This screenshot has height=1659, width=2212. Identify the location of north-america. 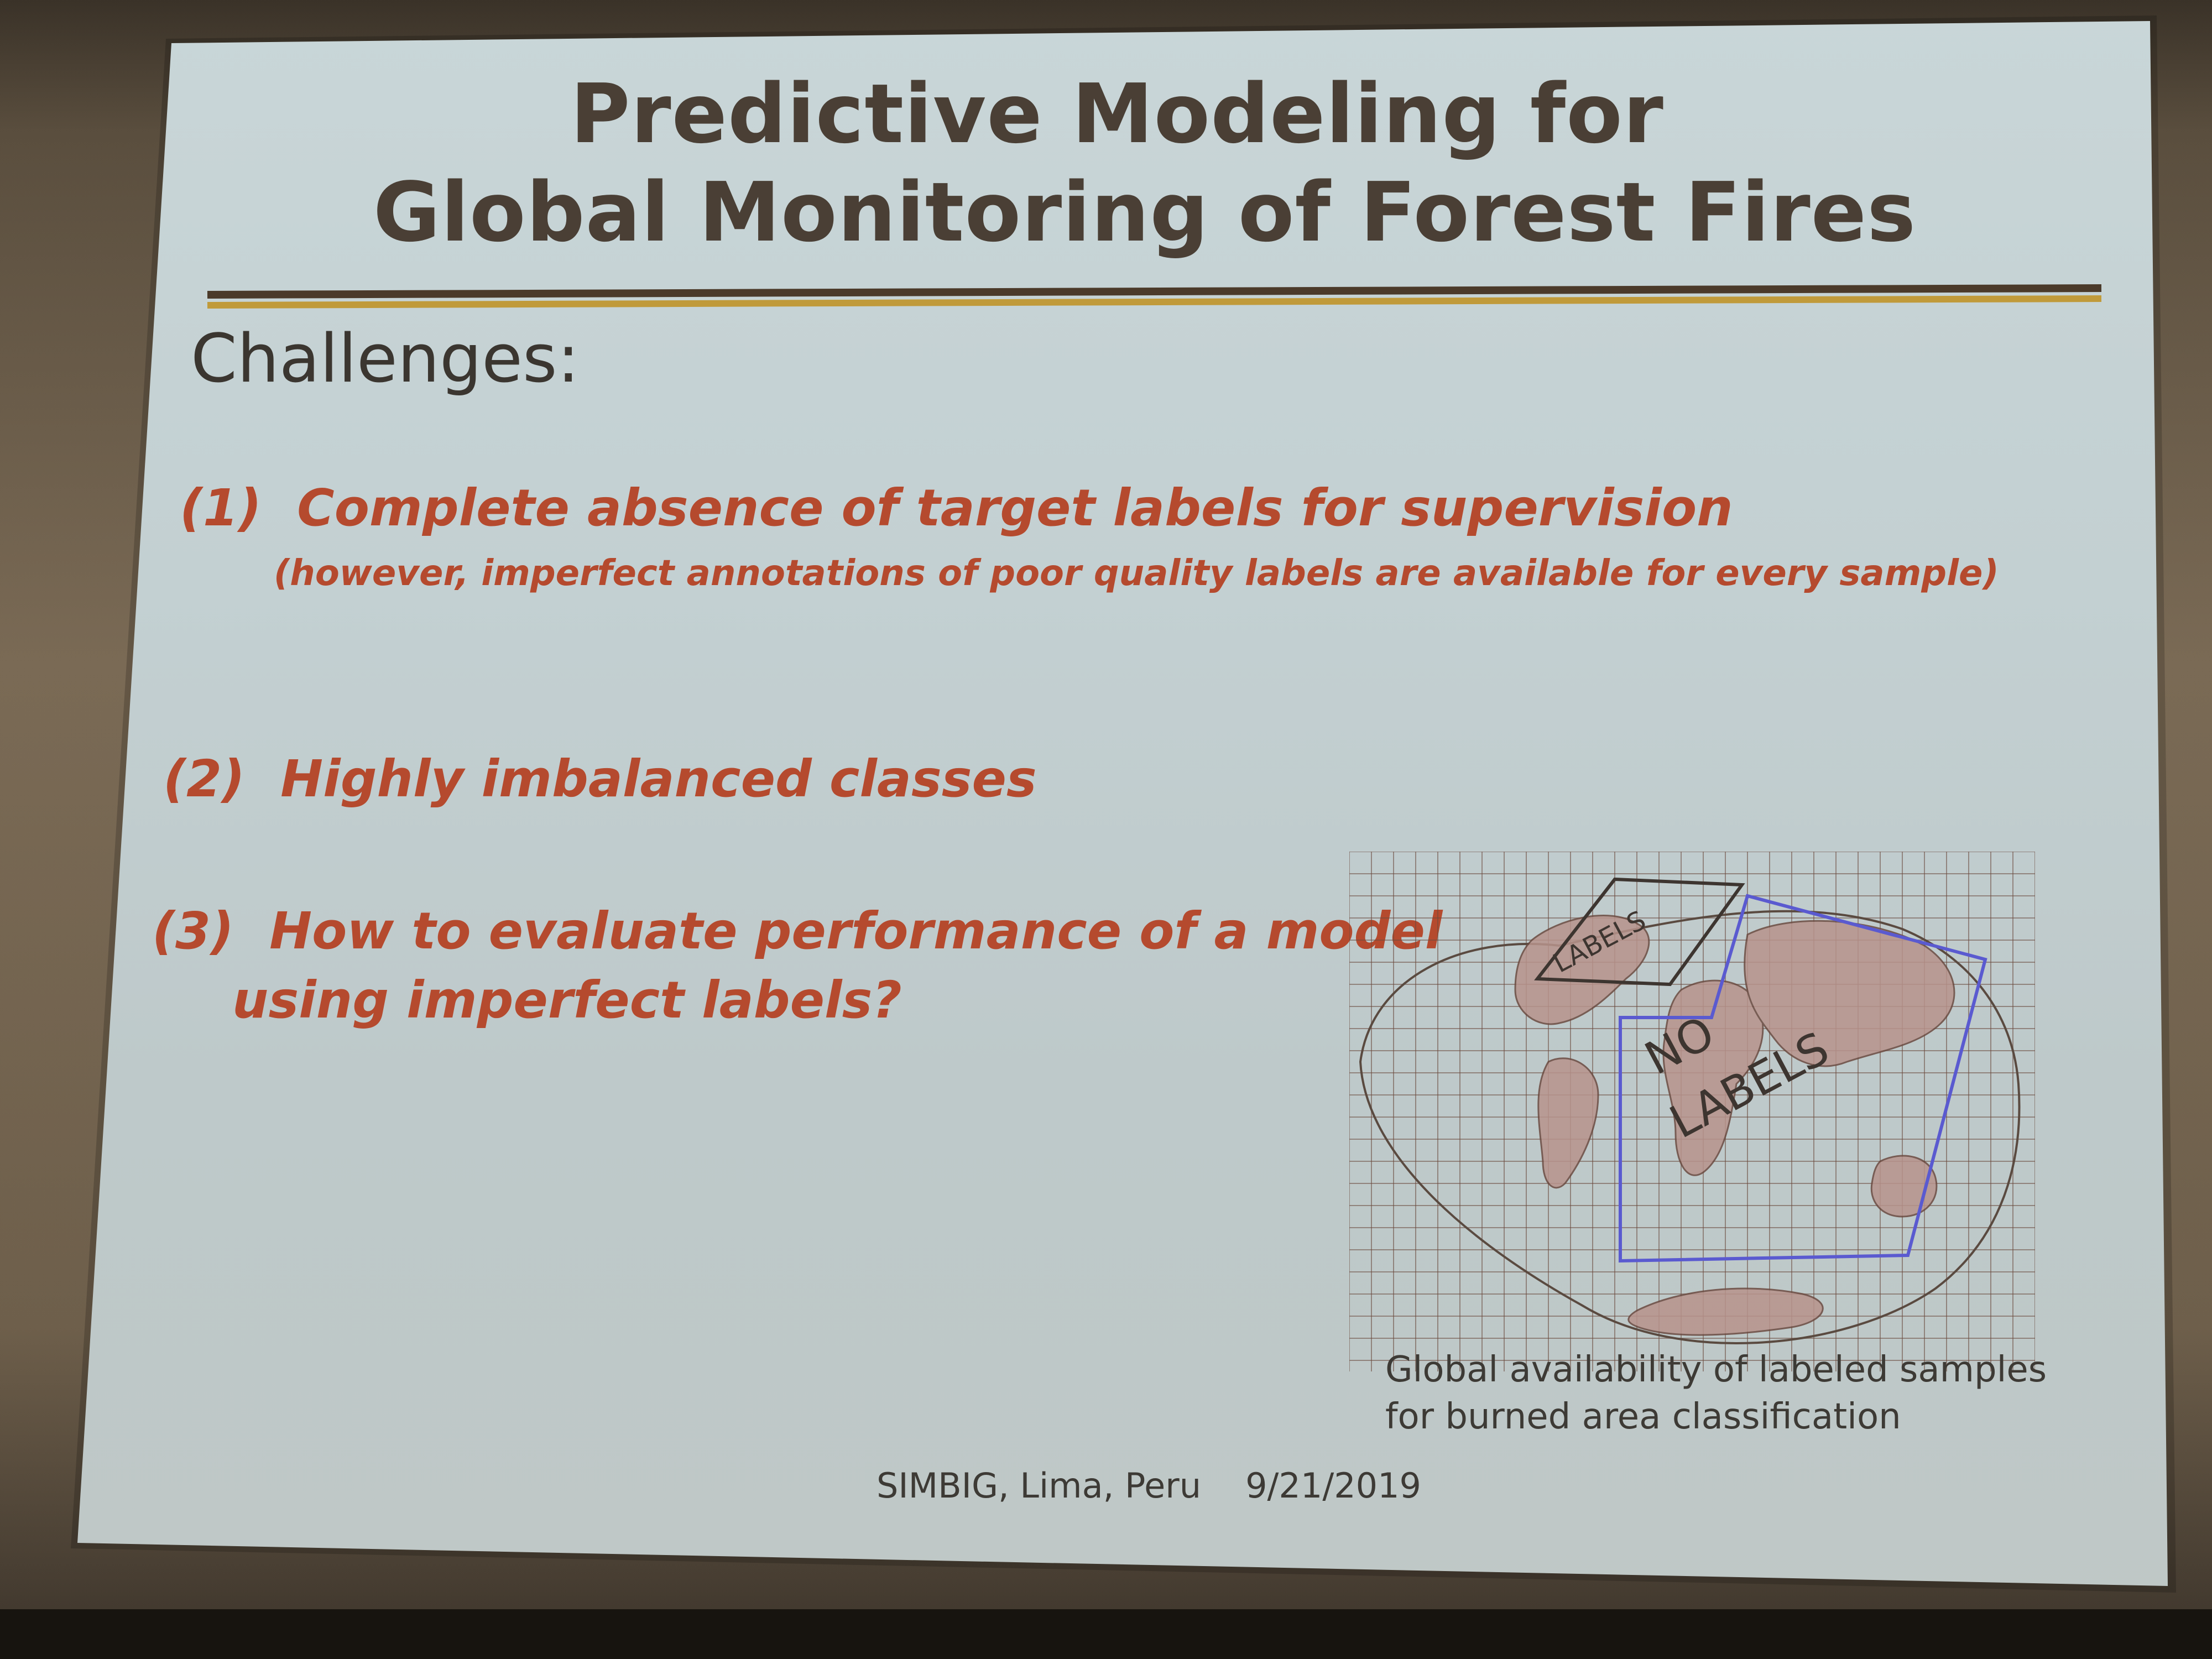
(1582, 970).